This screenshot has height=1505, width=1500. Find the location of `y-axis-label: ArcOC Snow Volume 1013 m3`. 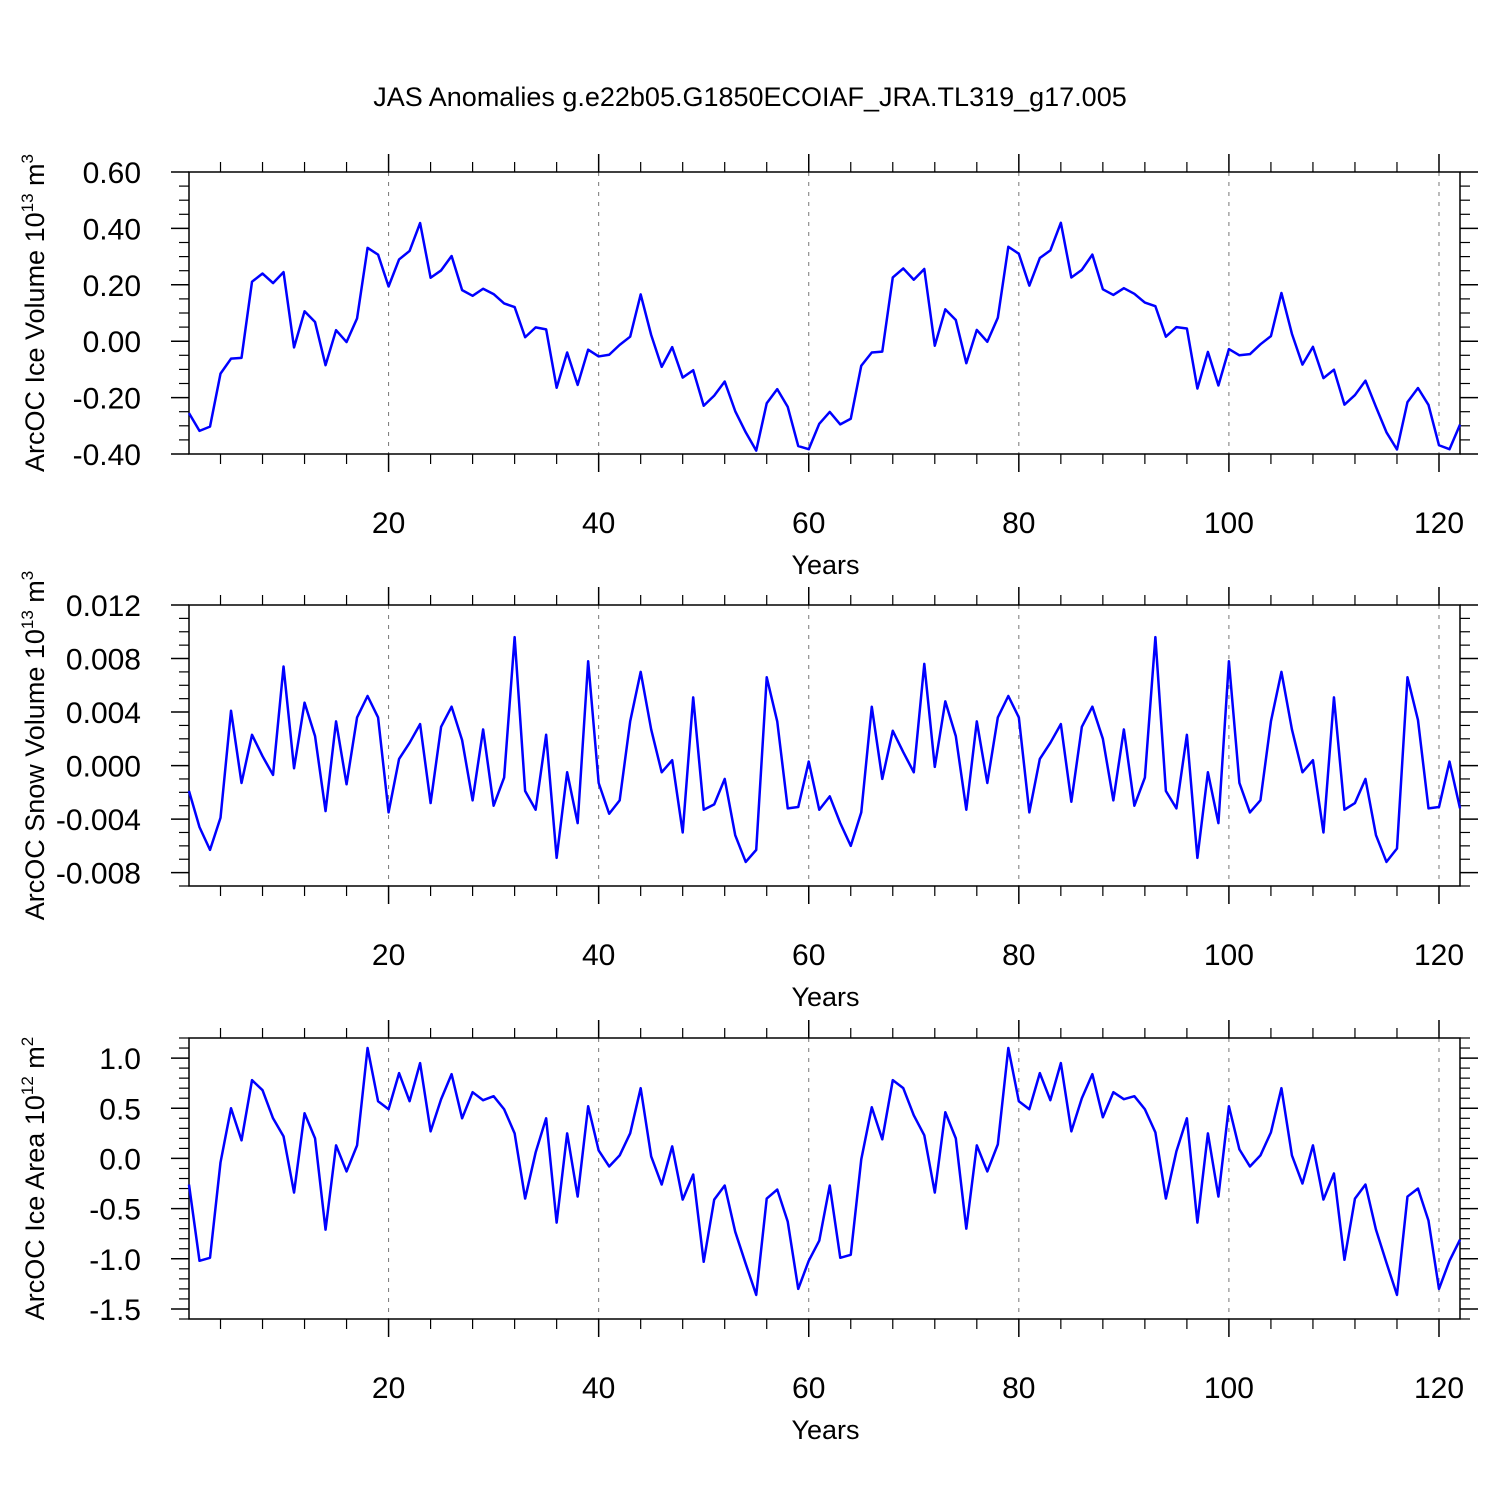

y-axis-label: ArcOC Snow Volume 1013 m3 is located at coordinates (34, 746).